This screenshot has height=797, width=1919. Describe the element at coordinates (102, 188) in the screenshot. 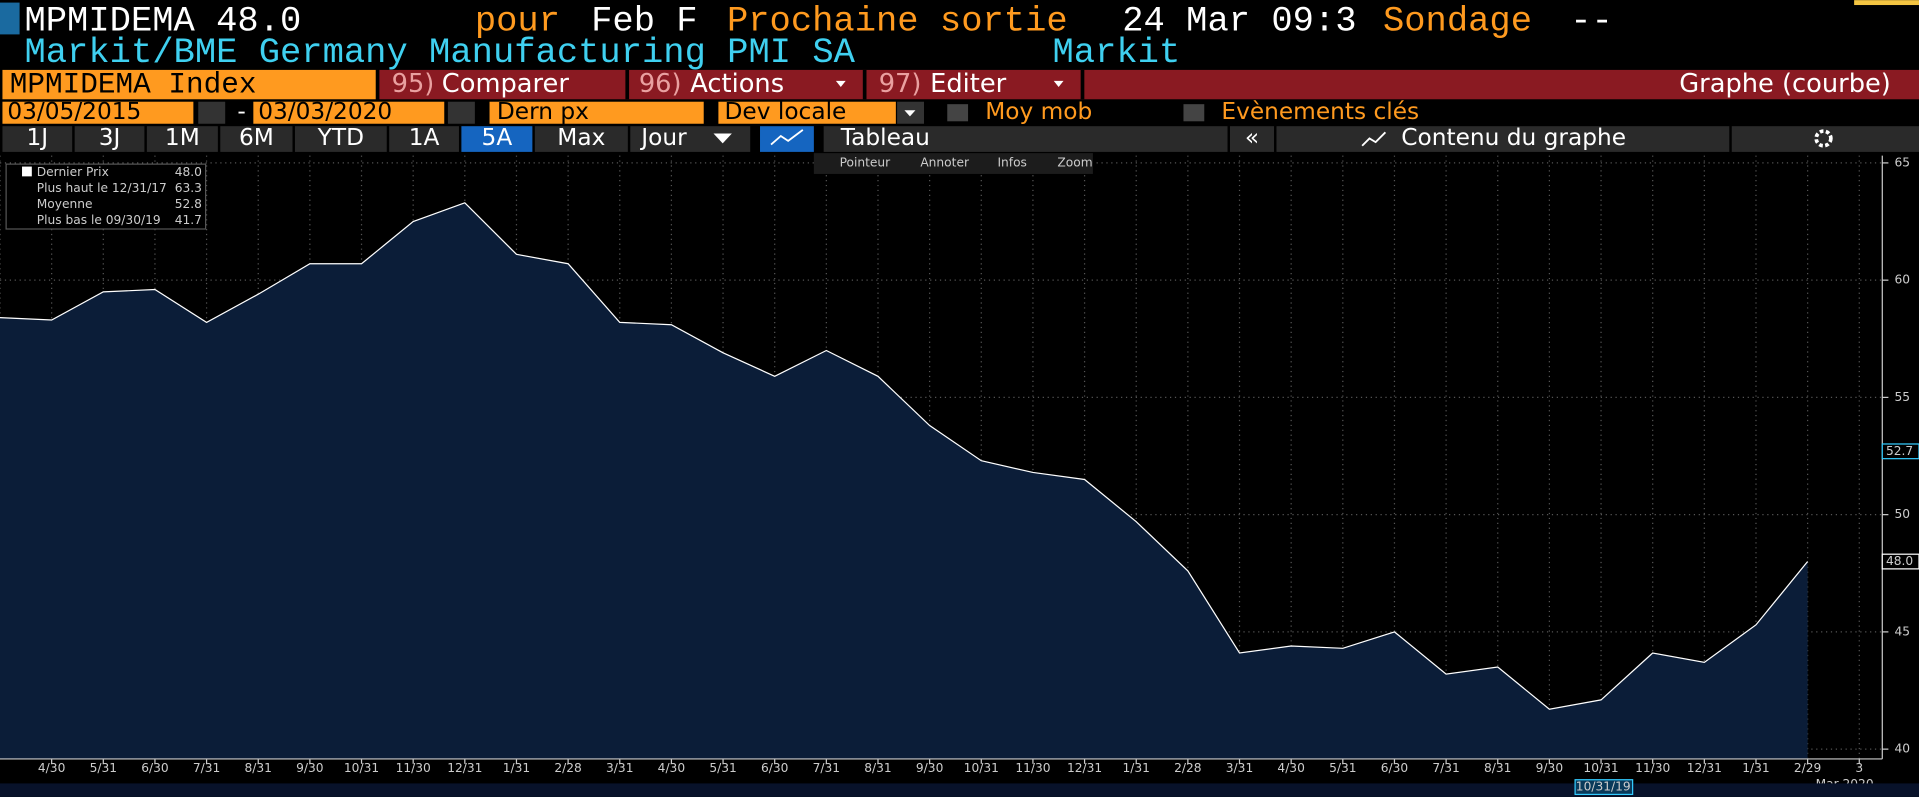

I see `legend-name: Plus haut le 12/31/17` at that location.